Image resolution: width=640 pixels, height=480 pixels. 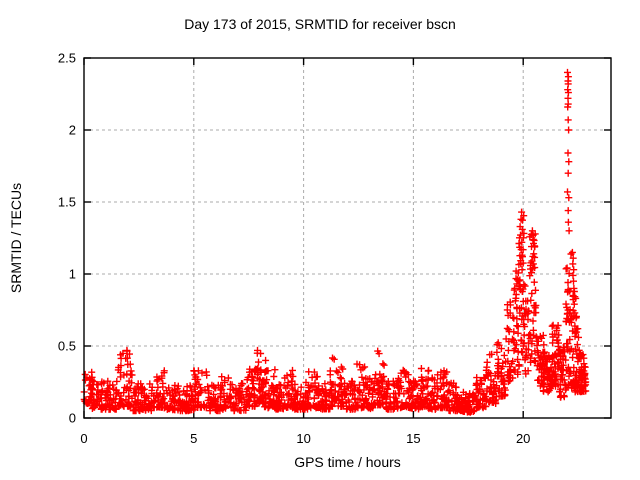 What do you see at coordinates (67, 238) in the screenshot?
I see `y-tick-labels: 0 0.5 1 1.5 2 2.5` at bounding box center [67, 238].